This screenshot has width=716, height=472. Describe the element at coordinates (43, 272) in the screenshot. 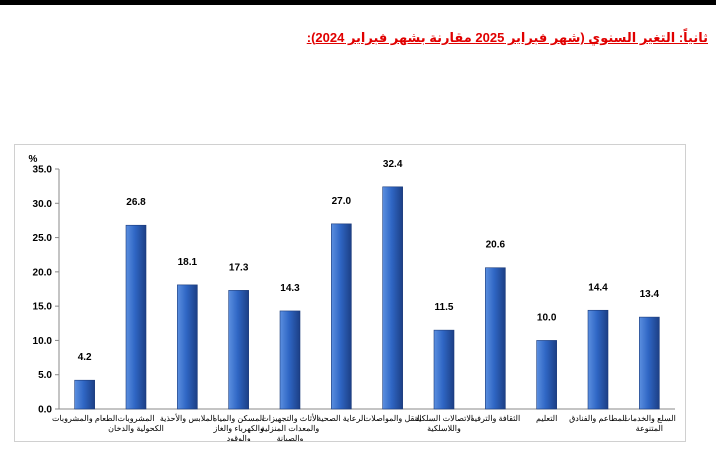

I see `y-tick-label: 20.0` at that location.